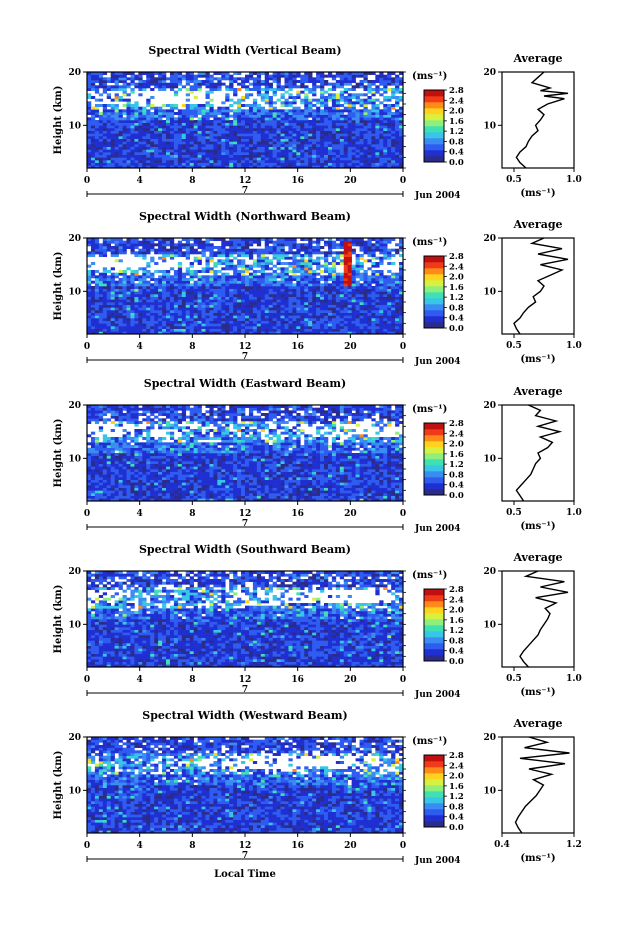 The image size is (624, 929). What do you see at coordinates (538, 120) in the screenshot?
I see `average-frame` at bounding box center [538, 120].